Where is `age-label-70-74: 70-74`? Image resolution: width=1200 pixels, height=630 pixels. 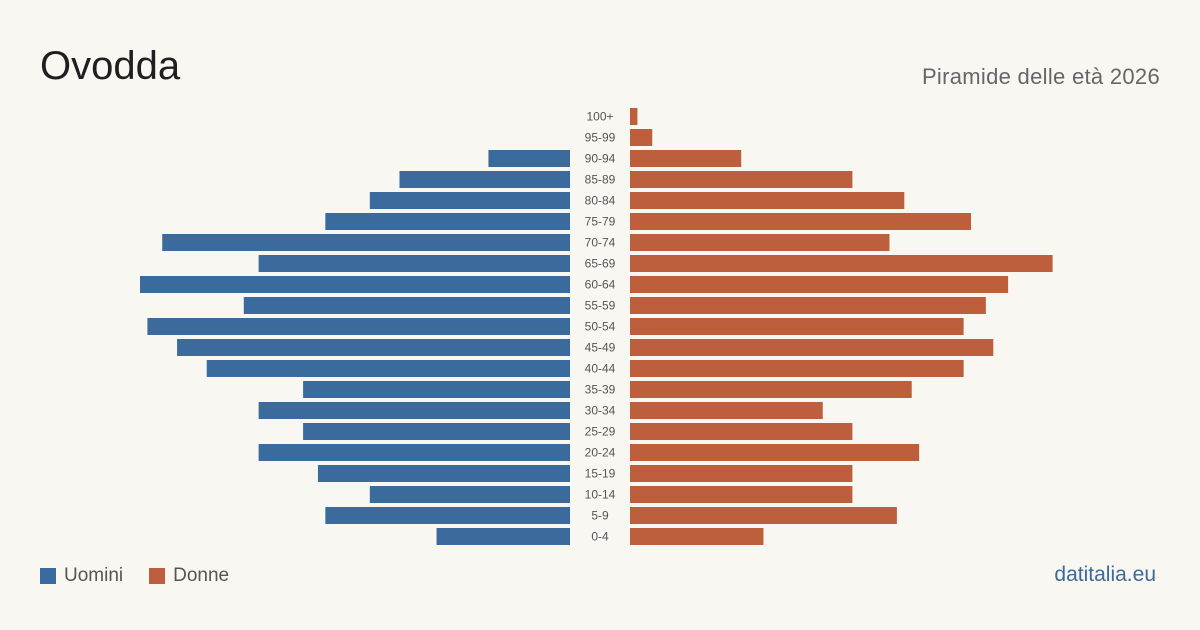 age-label-70-74: 70-74 is located at coordinates (600, 243).